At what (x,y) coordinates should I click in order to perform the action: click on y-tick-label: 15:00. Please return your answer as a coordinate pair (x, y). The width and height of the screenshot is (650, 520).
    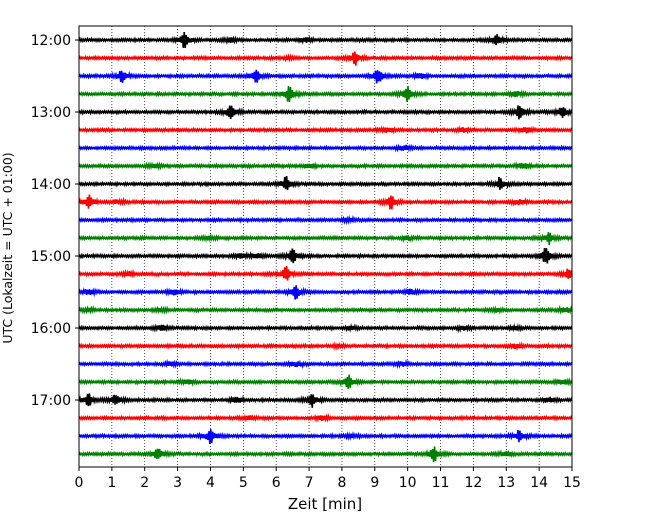
    Looking at the image, I should click on (51, 257).